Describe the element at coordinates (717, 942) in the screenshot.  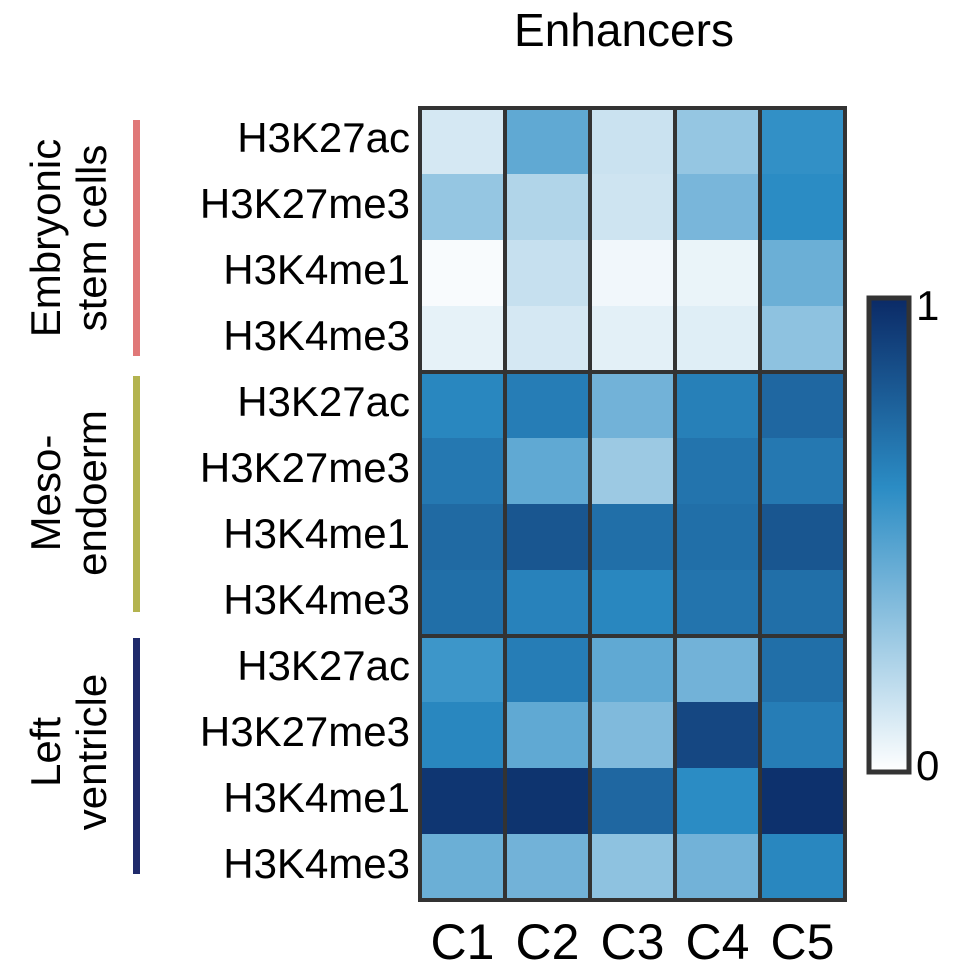
I see `column-label: C4` at that location.